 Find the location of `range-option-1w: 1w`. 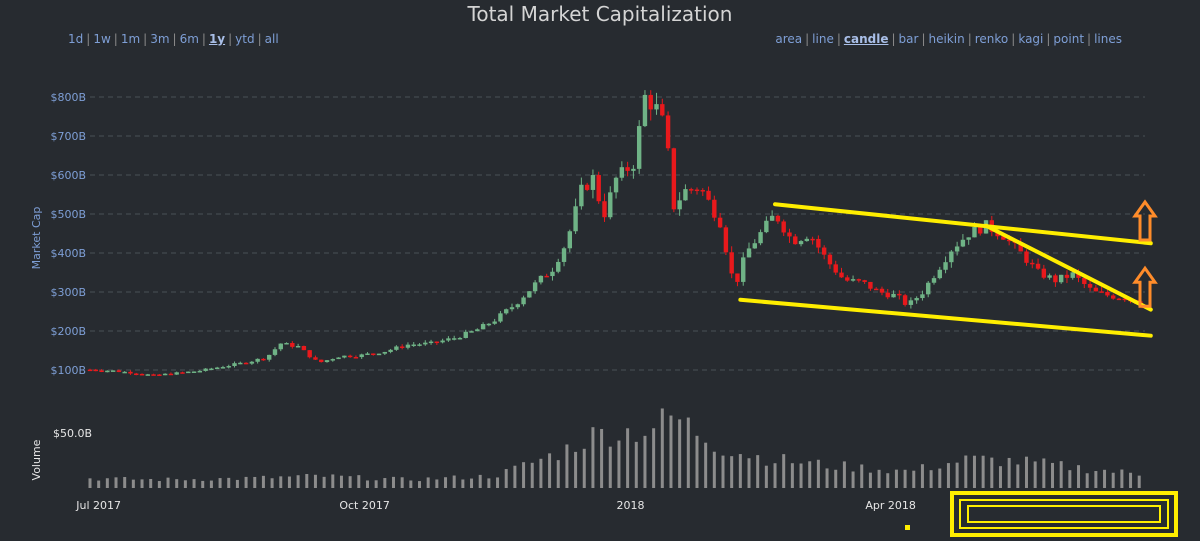

range-option-1w: 1w is located at coordinates (102, 39).